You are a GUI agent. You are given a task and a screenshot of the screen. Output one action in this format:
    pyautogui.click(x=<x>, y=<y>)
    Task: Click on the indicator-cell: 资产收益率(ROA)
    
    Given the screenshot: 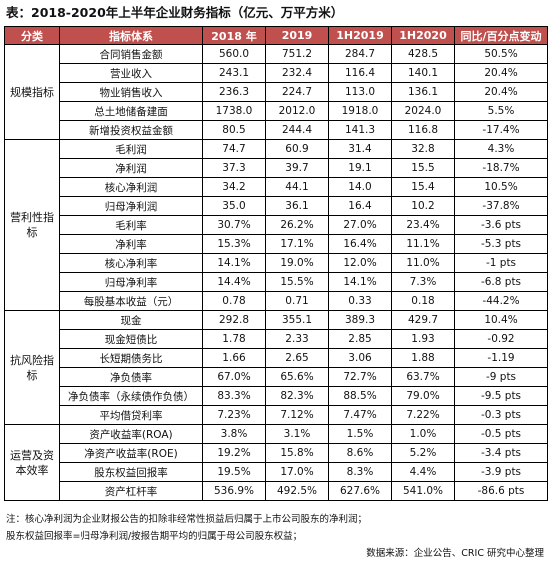 What is the action you would take?
    pyautogui.click(x=131, y=434)
    